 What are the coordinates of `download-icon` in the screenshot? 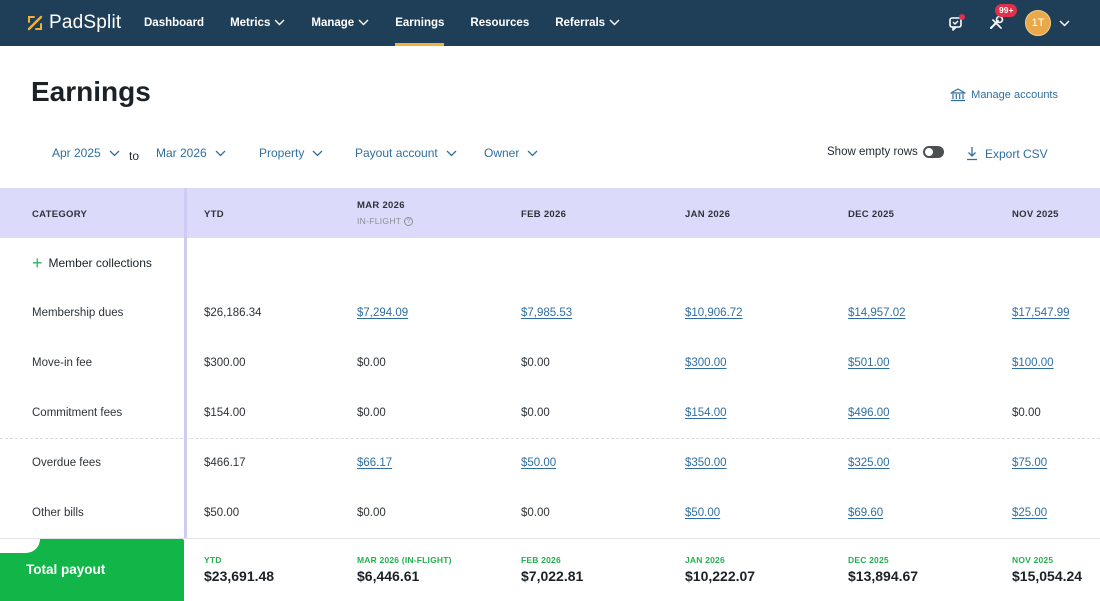 It's located at (972, 154).